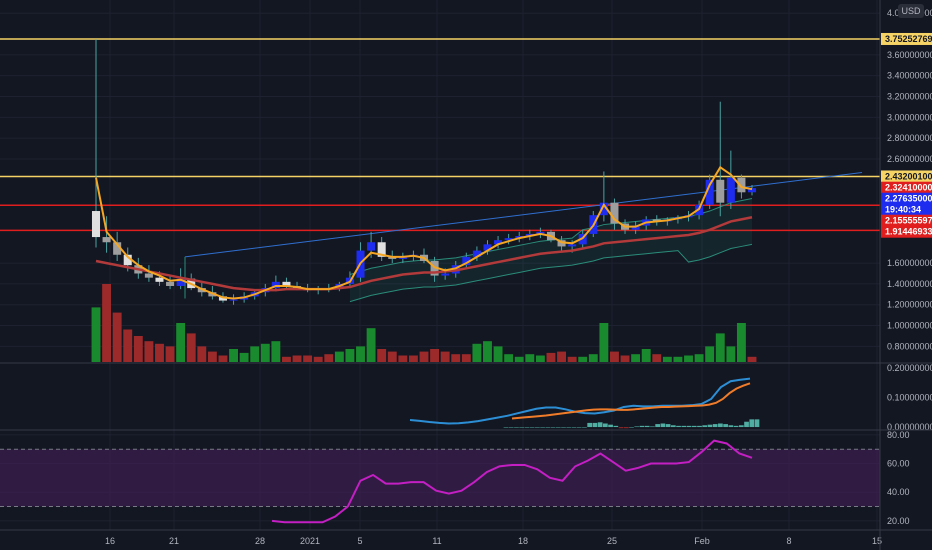 Image resolution: width=932 pixels, height=550 pixels. I want to click on macd-tick-label: 0.00000000, so click(909, 427).